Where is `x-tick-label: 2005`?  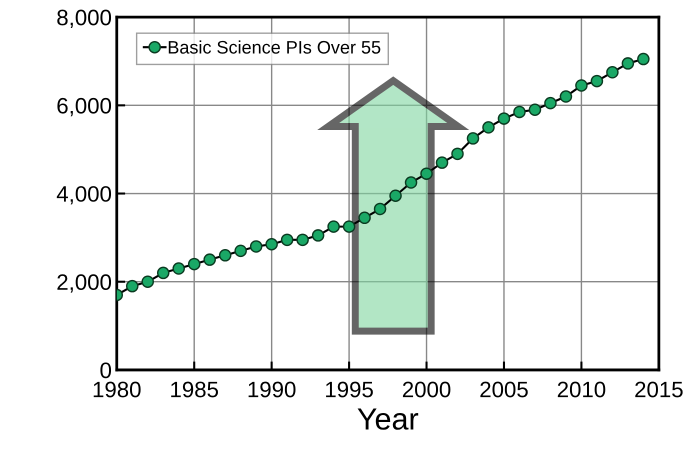
x-tick-label: 2005 is located at coordinates (504, 390).